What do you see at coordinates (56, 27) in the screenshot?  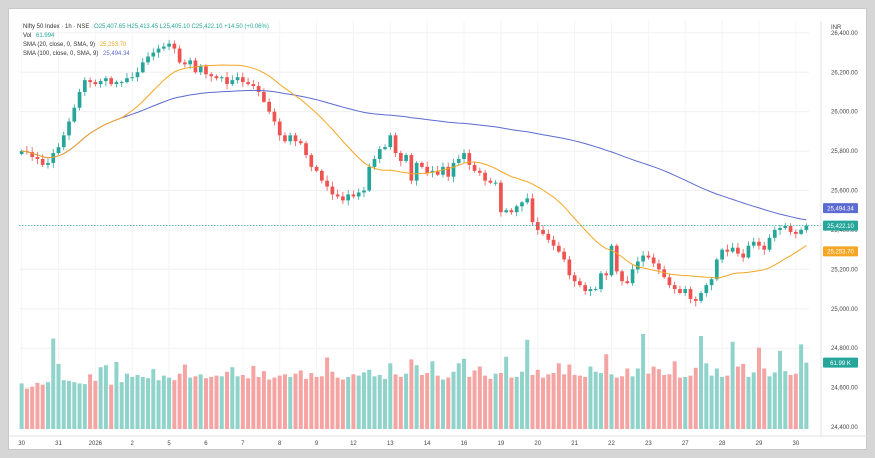 I see `symbol-title: Nifty 50 Index · 1h · NSE` at bounding box center [56, 27].